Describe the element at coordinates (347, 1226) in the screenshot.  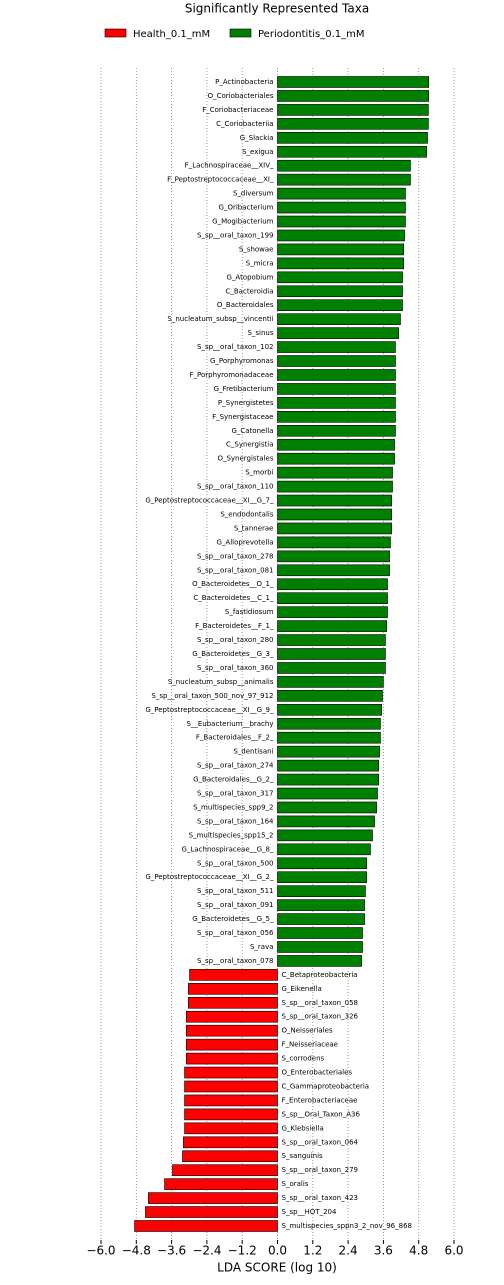
I see `category-label: S_multispecies_sppn3_2_nov_96_868` at that location.